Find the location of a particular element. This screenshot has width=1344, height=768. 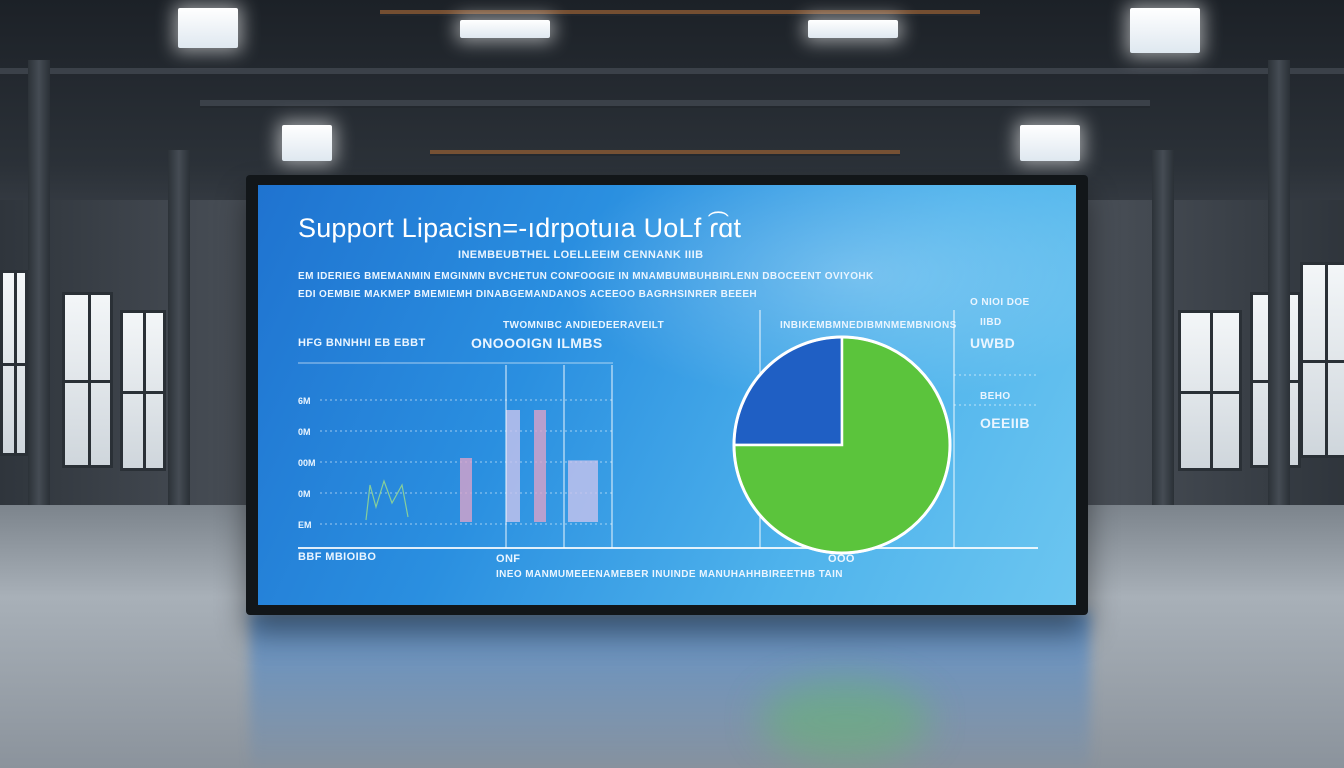

y-tick-label: EM is located at coordinates (305, 525).